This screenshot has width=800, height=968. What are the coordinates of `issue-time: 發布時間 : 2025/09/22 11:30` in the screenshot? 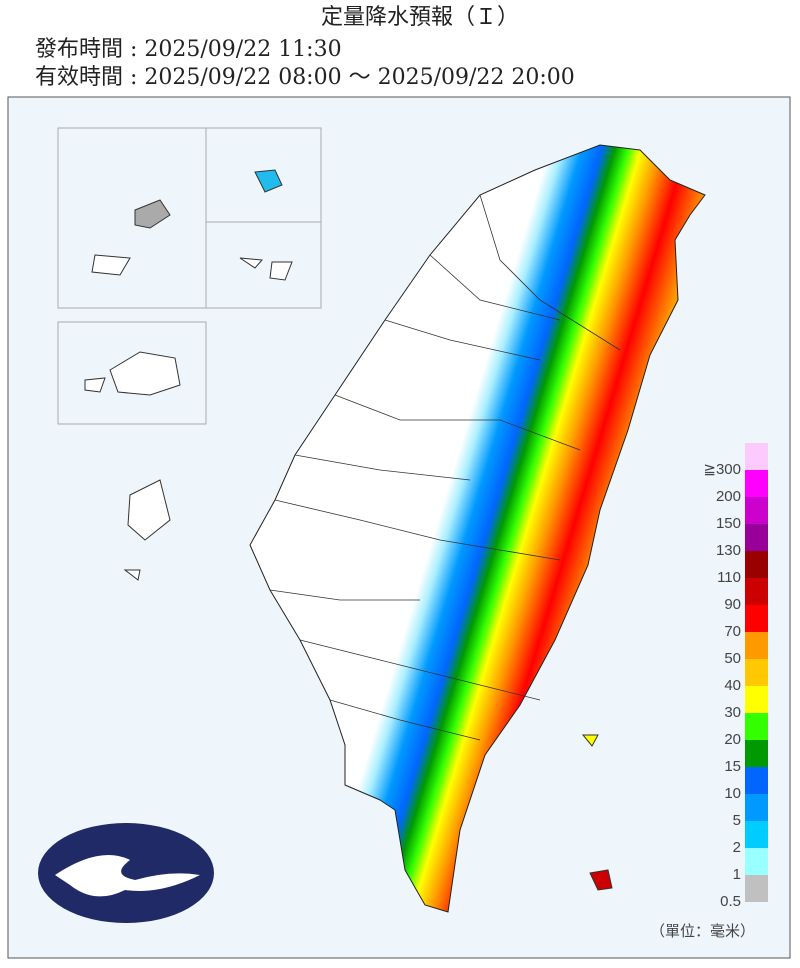 It's located at (188, 49).